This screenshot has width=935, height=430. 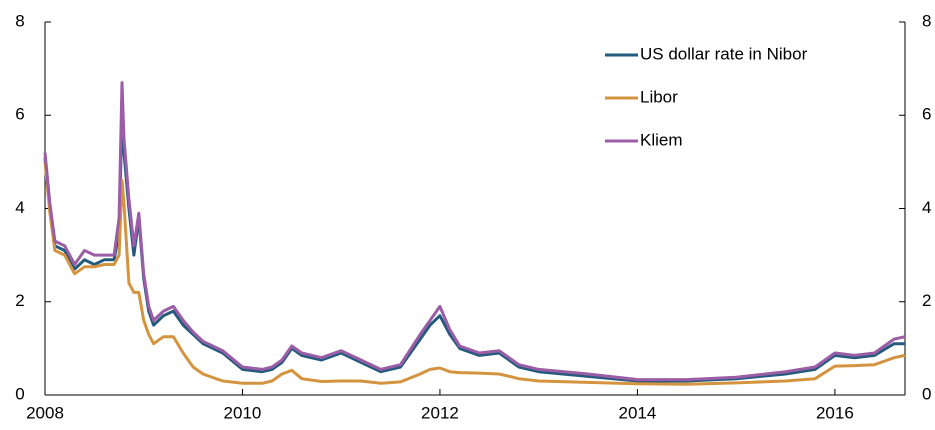 What do you see at coordinates (835, 412) in the screenshot?
I see `x-tick-label: 2016` at bounding box center [835, 412].